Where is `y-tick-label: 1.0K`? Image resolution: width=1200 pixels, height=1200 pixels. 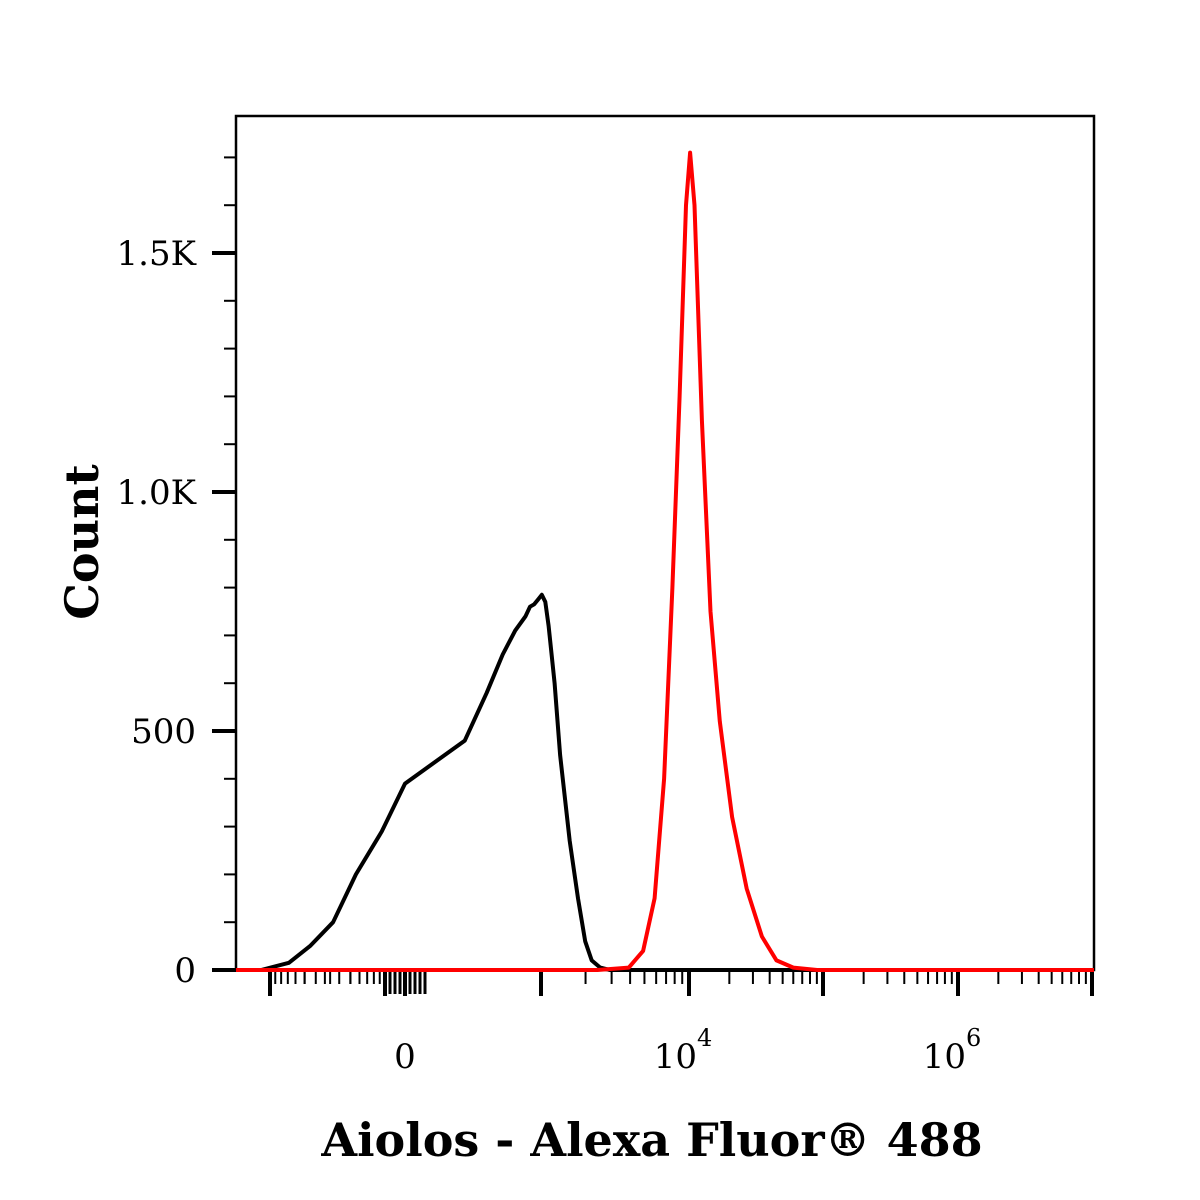
y-tick-label: 1.0K is located at coordinates (157, 493).